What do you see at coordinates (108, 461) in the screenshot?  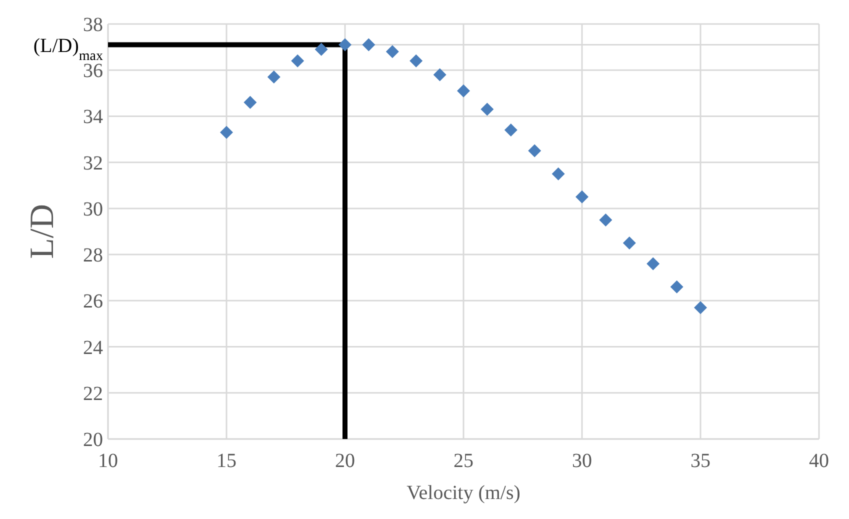 I see `x-tick-label: 10` at bounding box center [108, 461].